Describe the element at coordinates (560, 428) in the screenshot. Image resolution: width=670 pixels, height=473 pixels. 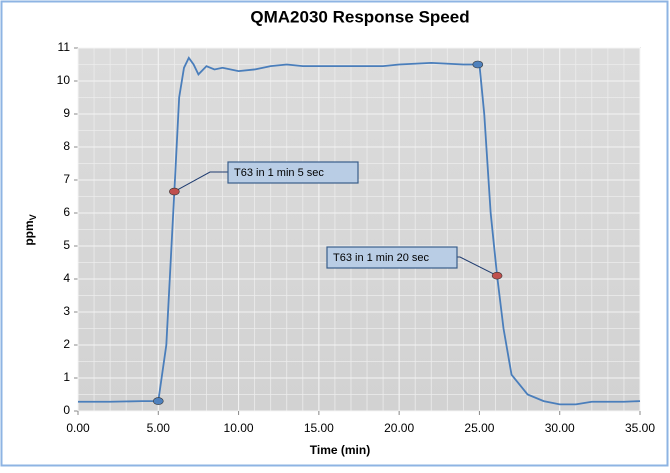
I see `x-tick-label: 30.00` at that location.